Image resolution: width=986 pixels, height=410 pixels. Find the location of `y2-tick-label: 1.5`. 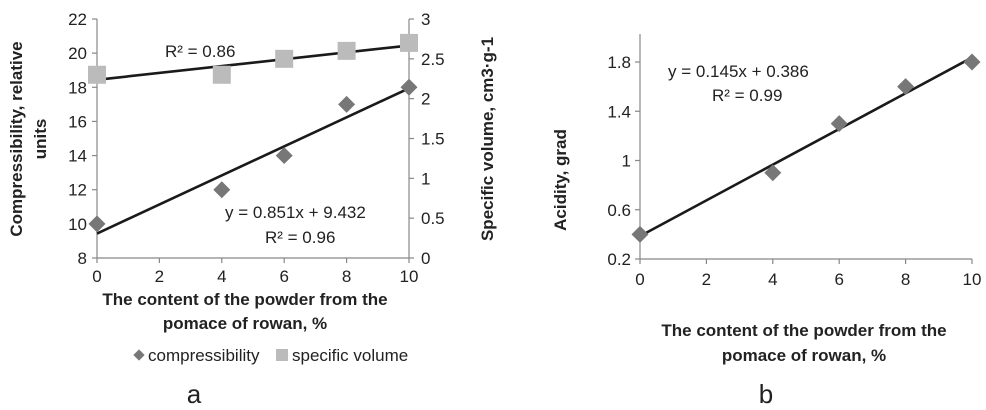

y2-tick-label: 1.5 is located at coordinates (433, 139).